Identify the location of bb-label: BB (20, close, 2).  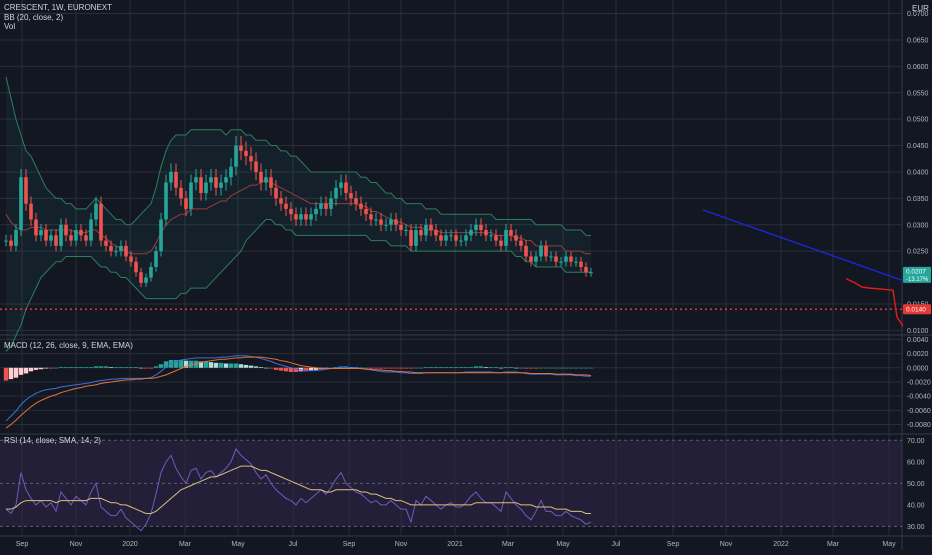
(34, 17).